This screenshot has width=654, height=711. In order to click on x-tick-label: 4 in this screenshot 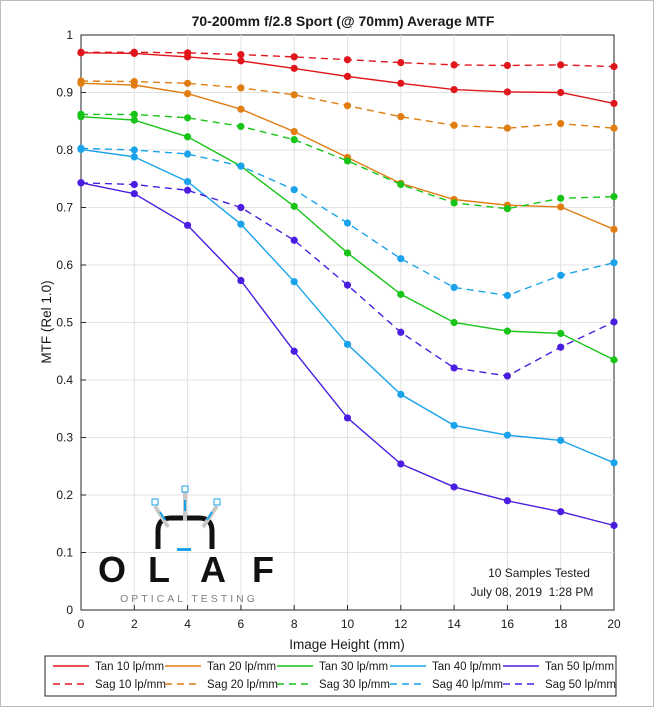, I will do `click(187, 624)`.